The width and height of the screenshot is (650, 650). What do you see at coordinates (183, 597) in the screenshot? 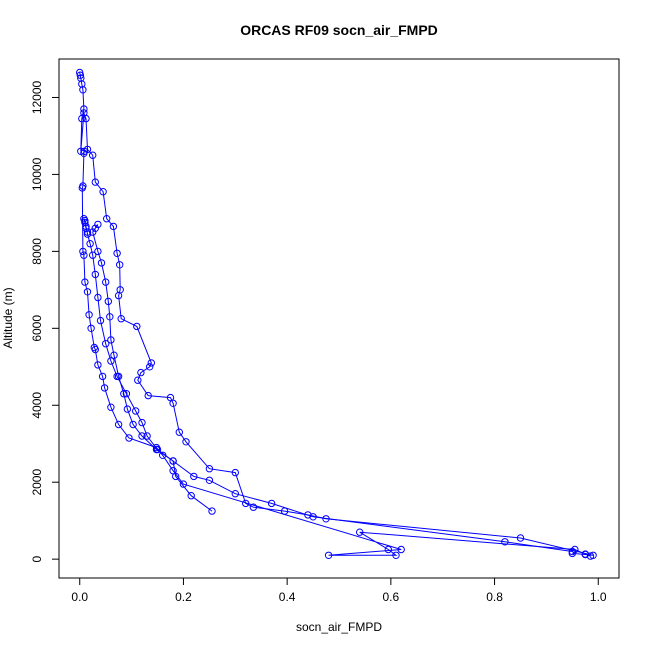
I see `x-tick-label: 0.2` at bounding box center [183, 597].